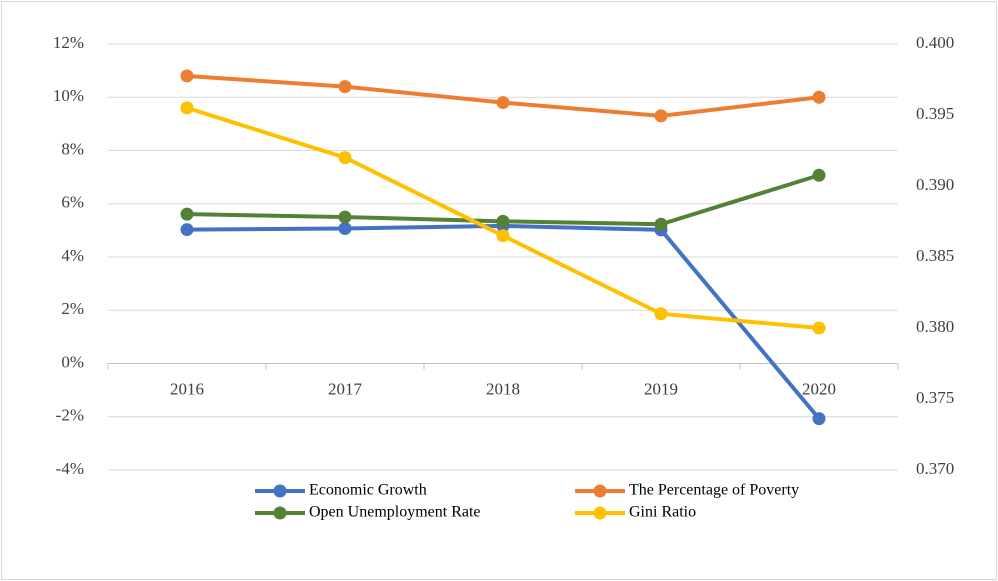 The image size is (998, 581). I want to click on x-tick-label: 2019, so click(661, 388).